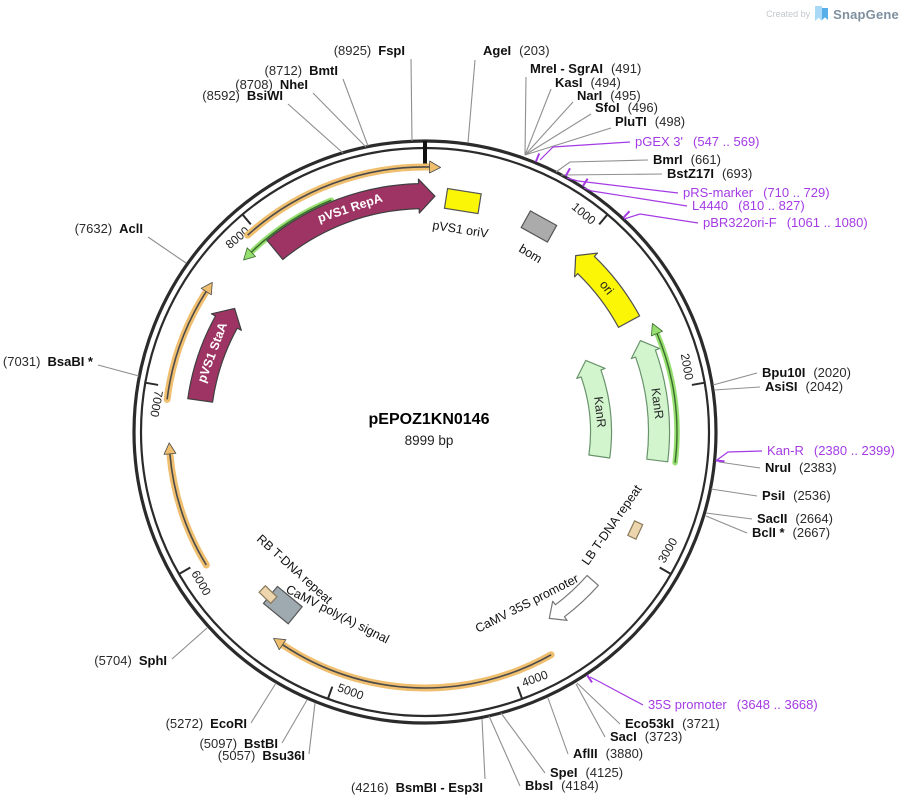 The image size is (907, 804). What do you see at coordinates (417, 666) in the screenshot?
I see `backbone-arc-bottom-line` at bounding box center [417, 666].